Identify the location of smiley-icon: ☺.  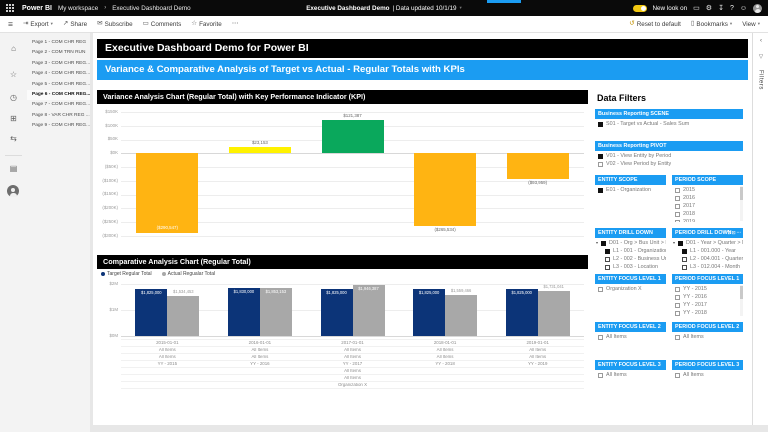
(743, 8).